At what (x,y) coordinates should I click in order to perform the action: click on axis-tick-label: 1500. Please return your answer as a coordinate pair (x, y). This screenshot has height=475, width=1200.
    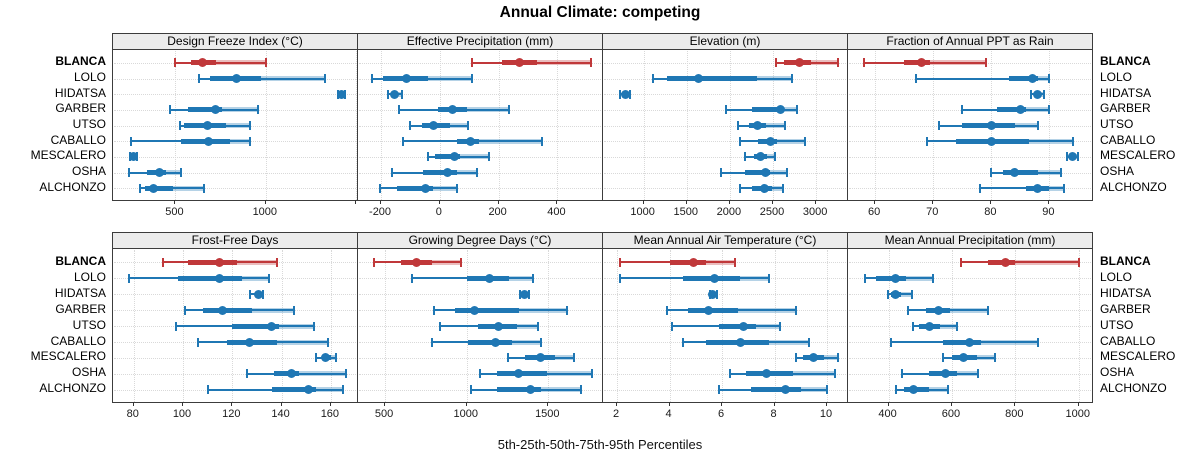
    Looking at the image, I should click on (685, 212).